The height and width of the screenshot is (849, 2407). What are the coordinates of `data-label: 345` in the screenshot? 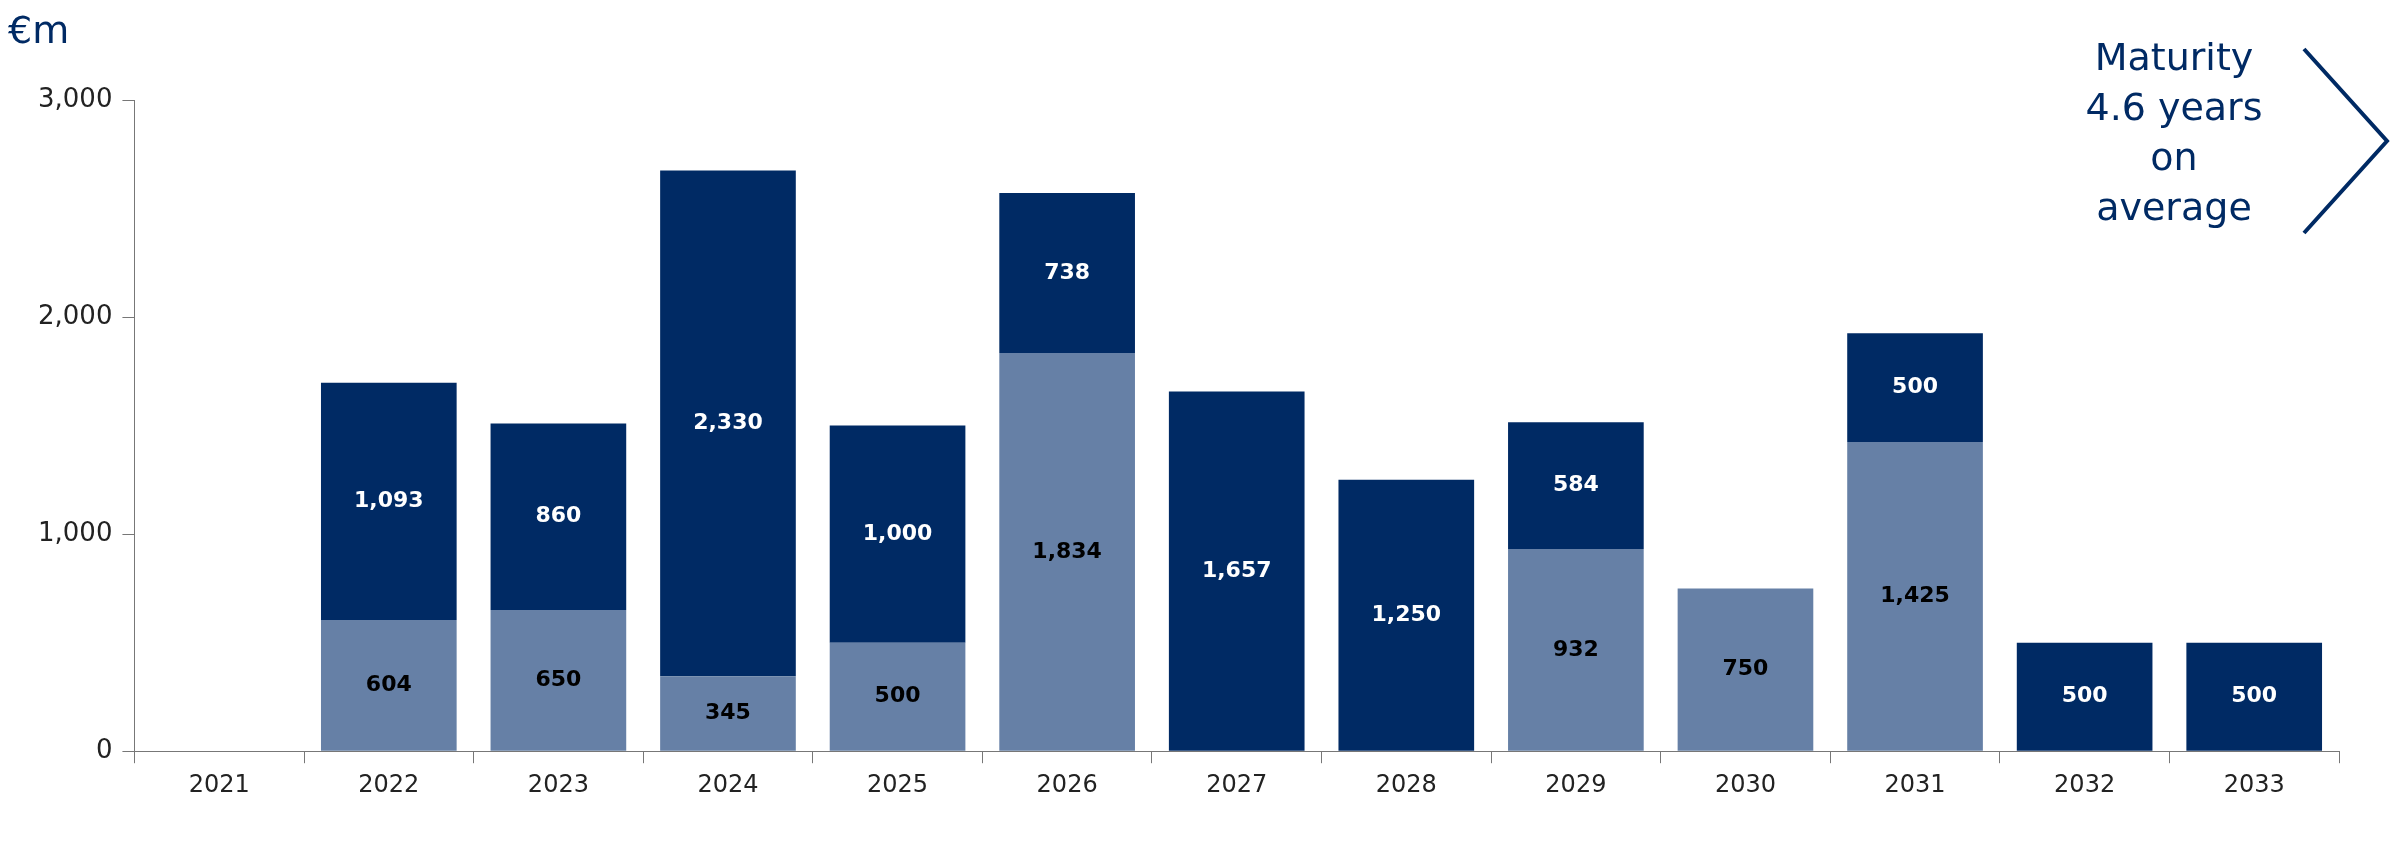 It's located at (728, 712).